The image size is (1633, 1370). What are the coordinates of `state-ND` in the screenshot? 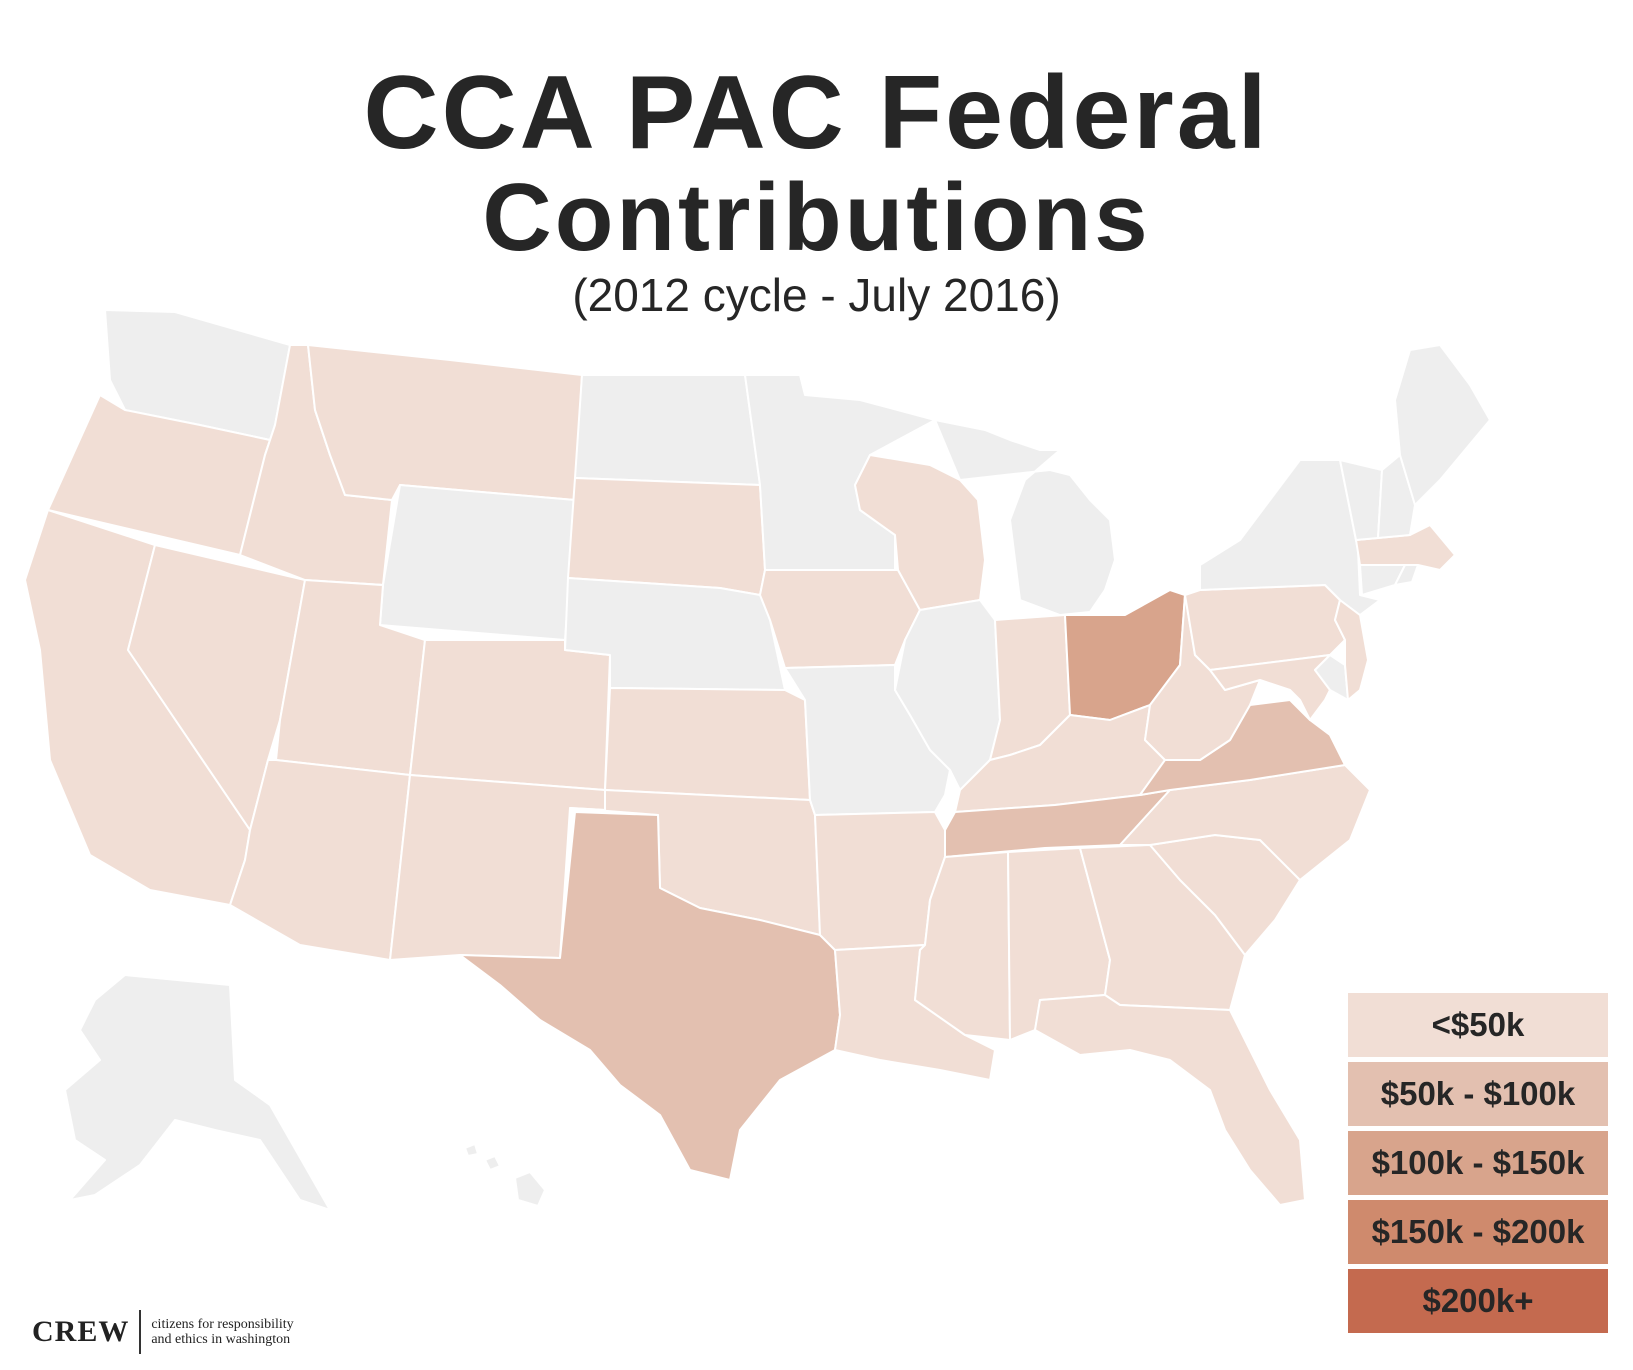 It's located at (667, 430).